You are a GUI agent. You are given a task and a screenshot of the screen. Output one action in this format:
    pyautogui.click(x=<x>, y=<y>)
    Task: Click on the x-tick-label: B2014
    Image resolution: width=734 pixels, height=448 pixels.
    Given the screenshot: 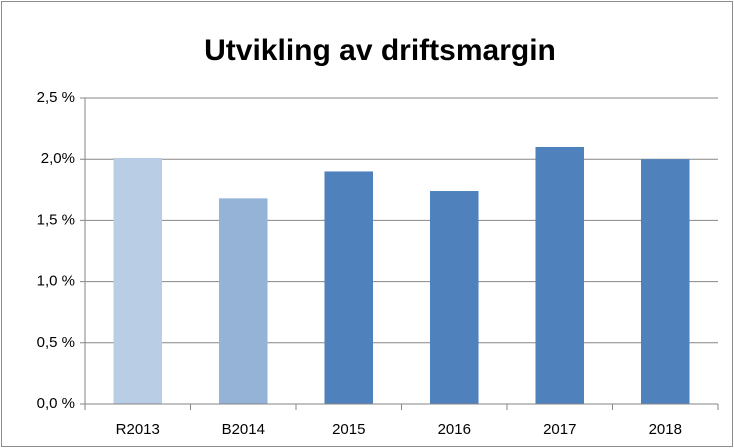 What is the action you would take?
    pyautogui.click(x=243, y=429)
    